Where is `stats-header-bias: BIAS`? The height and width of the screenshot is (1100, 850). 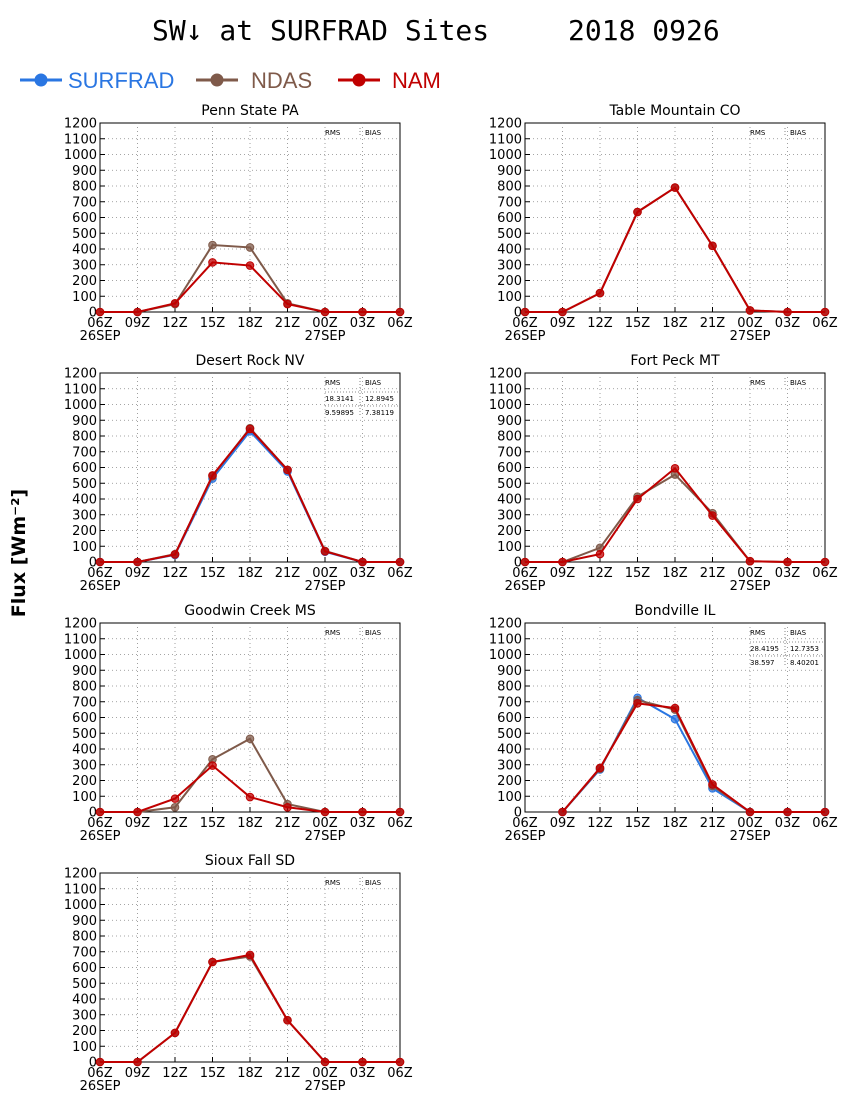
stats-header-bias: BIAS is located at coordinates (373, 133).